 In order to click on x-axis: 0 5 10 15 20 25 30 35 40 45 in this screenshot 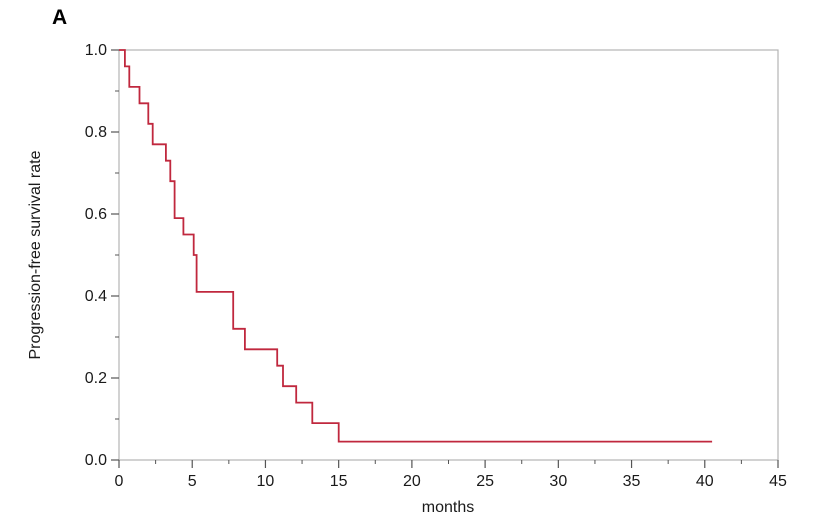, I will do `click(451, 475)`.